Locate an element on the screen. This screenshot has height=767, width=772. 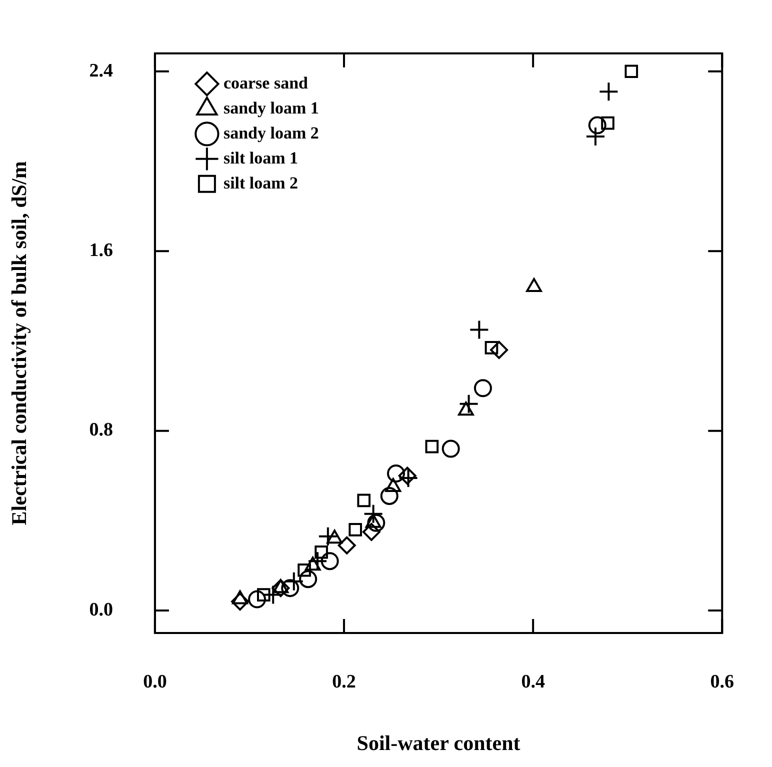
y-tick-label: 0.8 is located at coordinates (101, 430).